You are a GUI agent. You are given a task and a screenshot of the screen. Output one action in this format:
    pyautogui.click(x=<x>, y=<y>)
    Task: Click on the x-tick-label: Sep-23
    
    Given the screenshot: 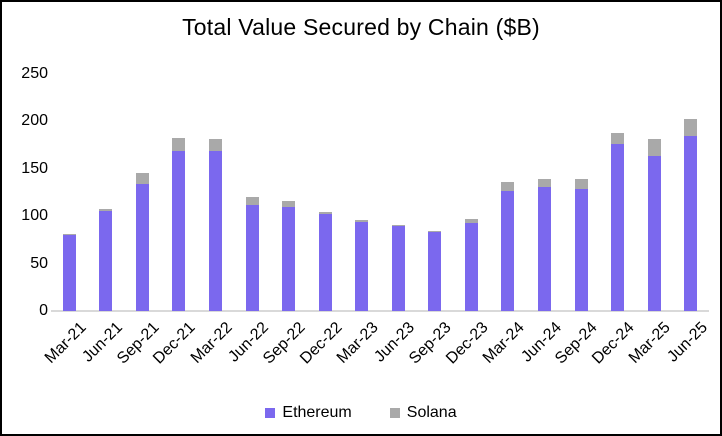 What is the action you would take?
    pyautogui.click(x=430, y=343)
    